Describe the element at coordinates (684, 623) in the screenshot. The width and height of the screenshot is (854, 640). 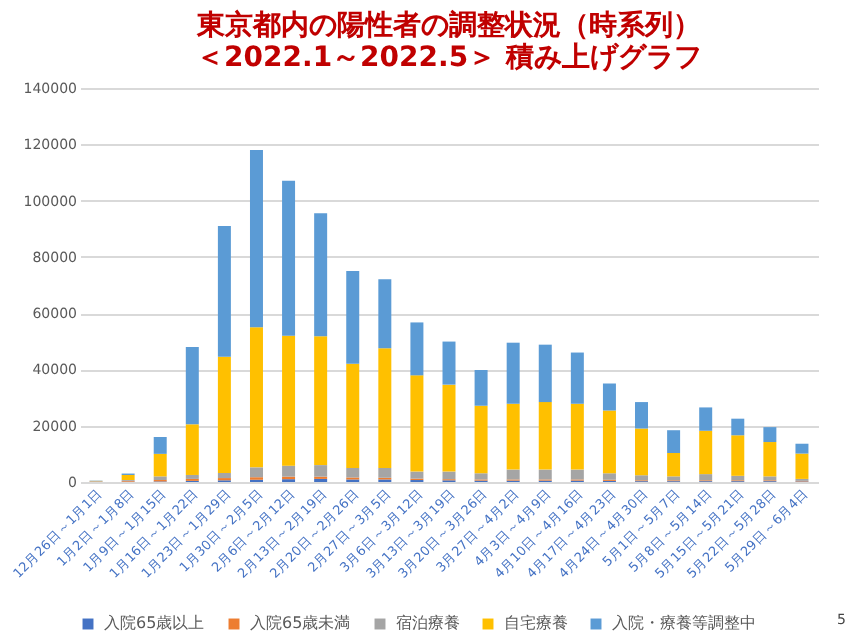
I see `legend-label: 入院・療養等調整中` at that location.